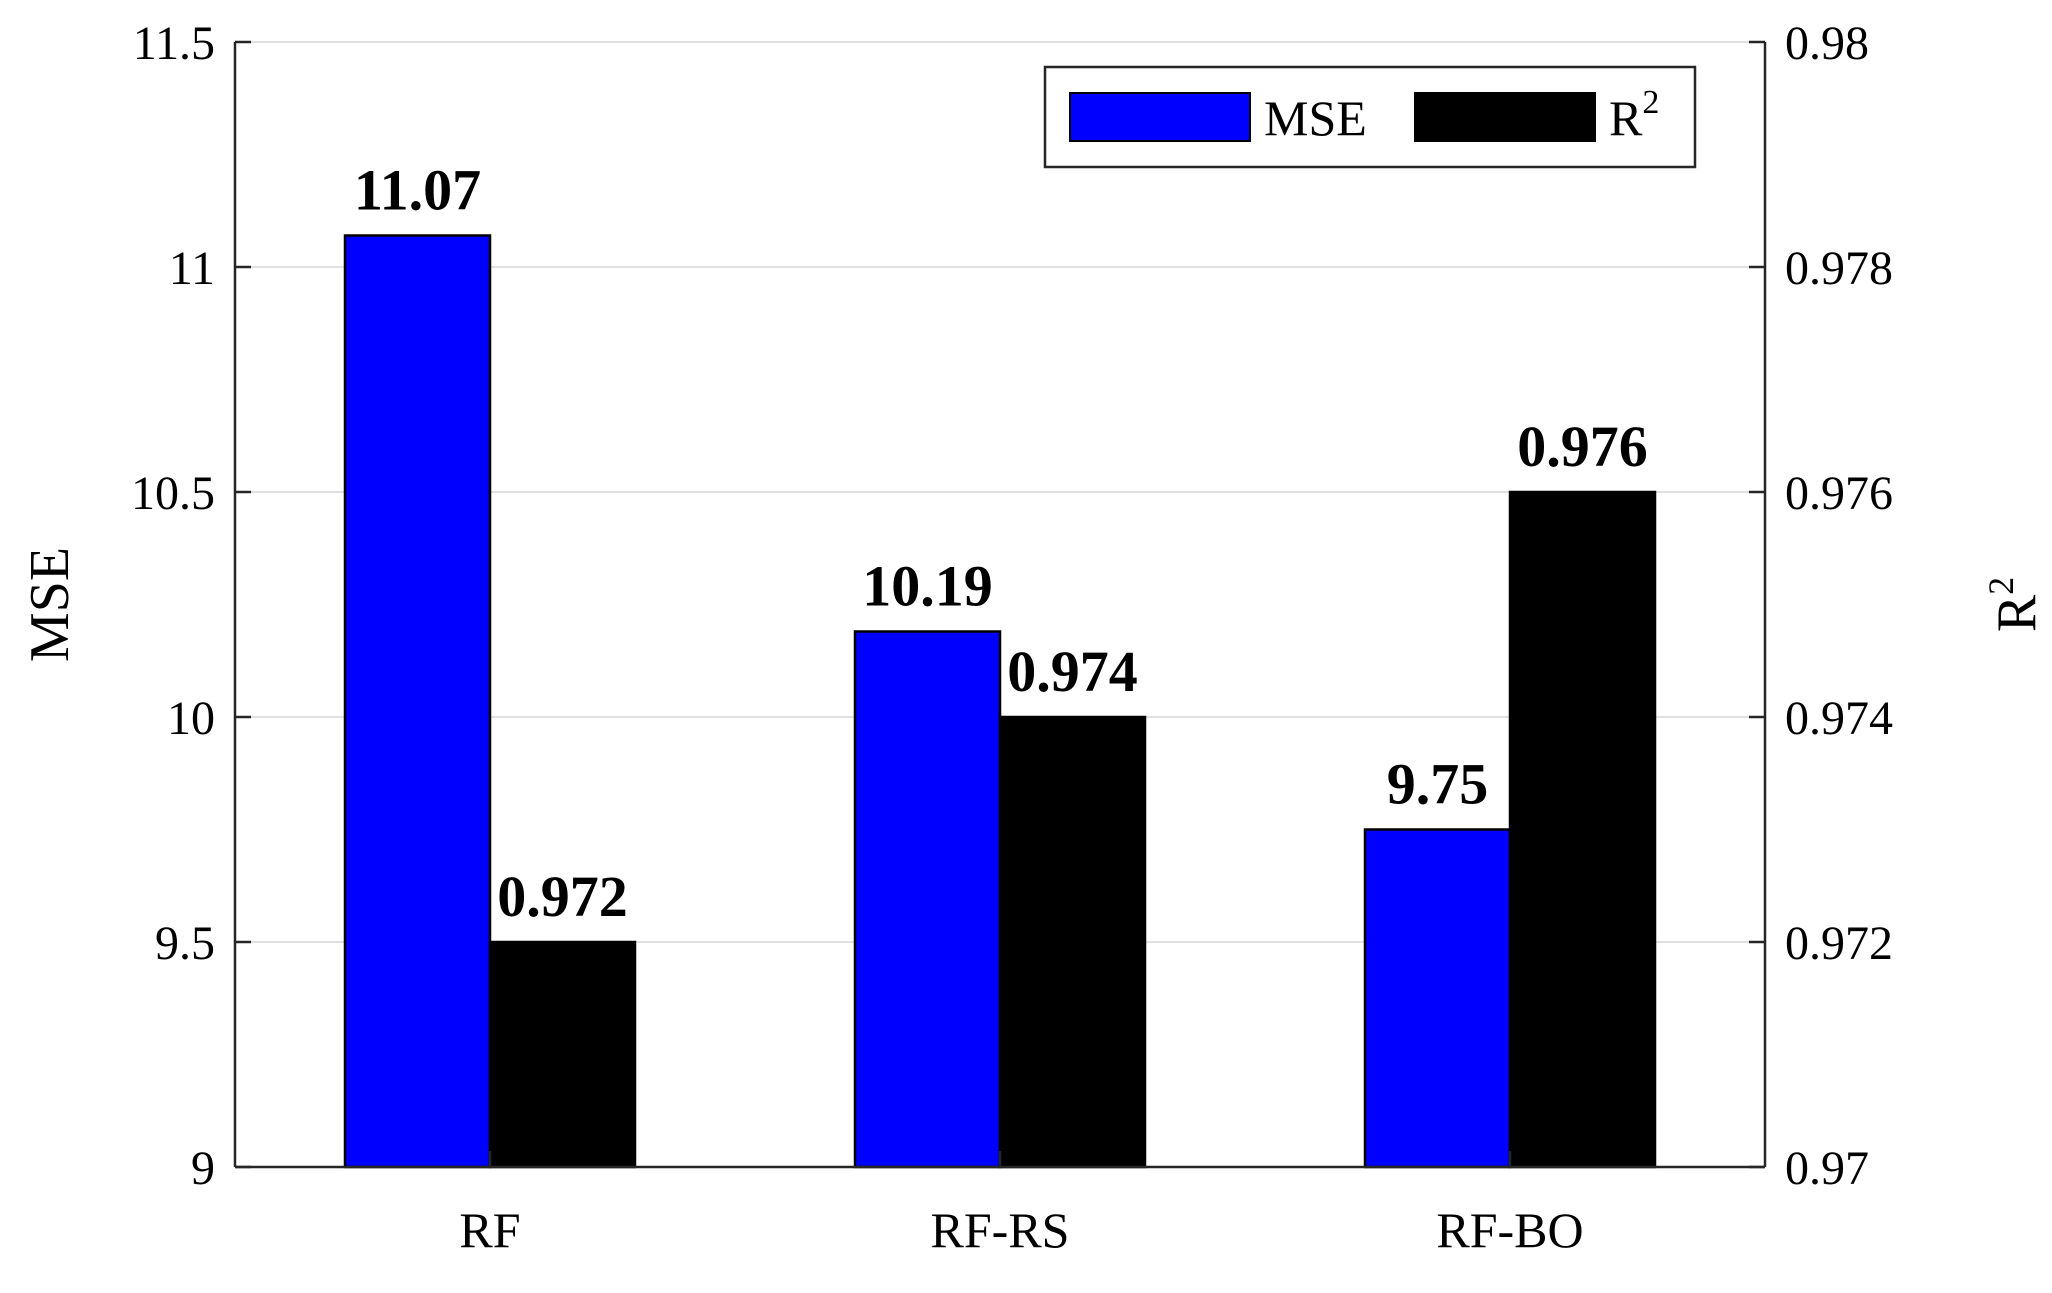  What do you see at coordinates (1634, 115) in the screenshot?
I see `legend-label-r: R2` at bounding box center [1634, 115].